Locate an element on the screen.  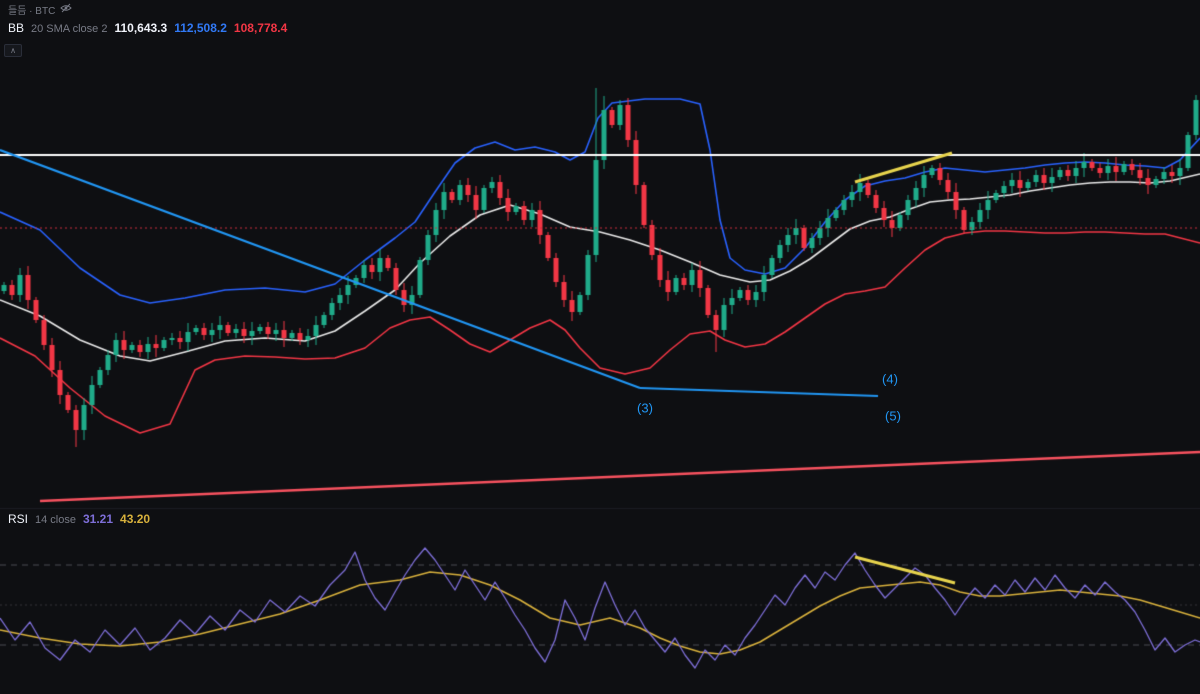
wave-label: (5) is located at coordinates (893, 416).